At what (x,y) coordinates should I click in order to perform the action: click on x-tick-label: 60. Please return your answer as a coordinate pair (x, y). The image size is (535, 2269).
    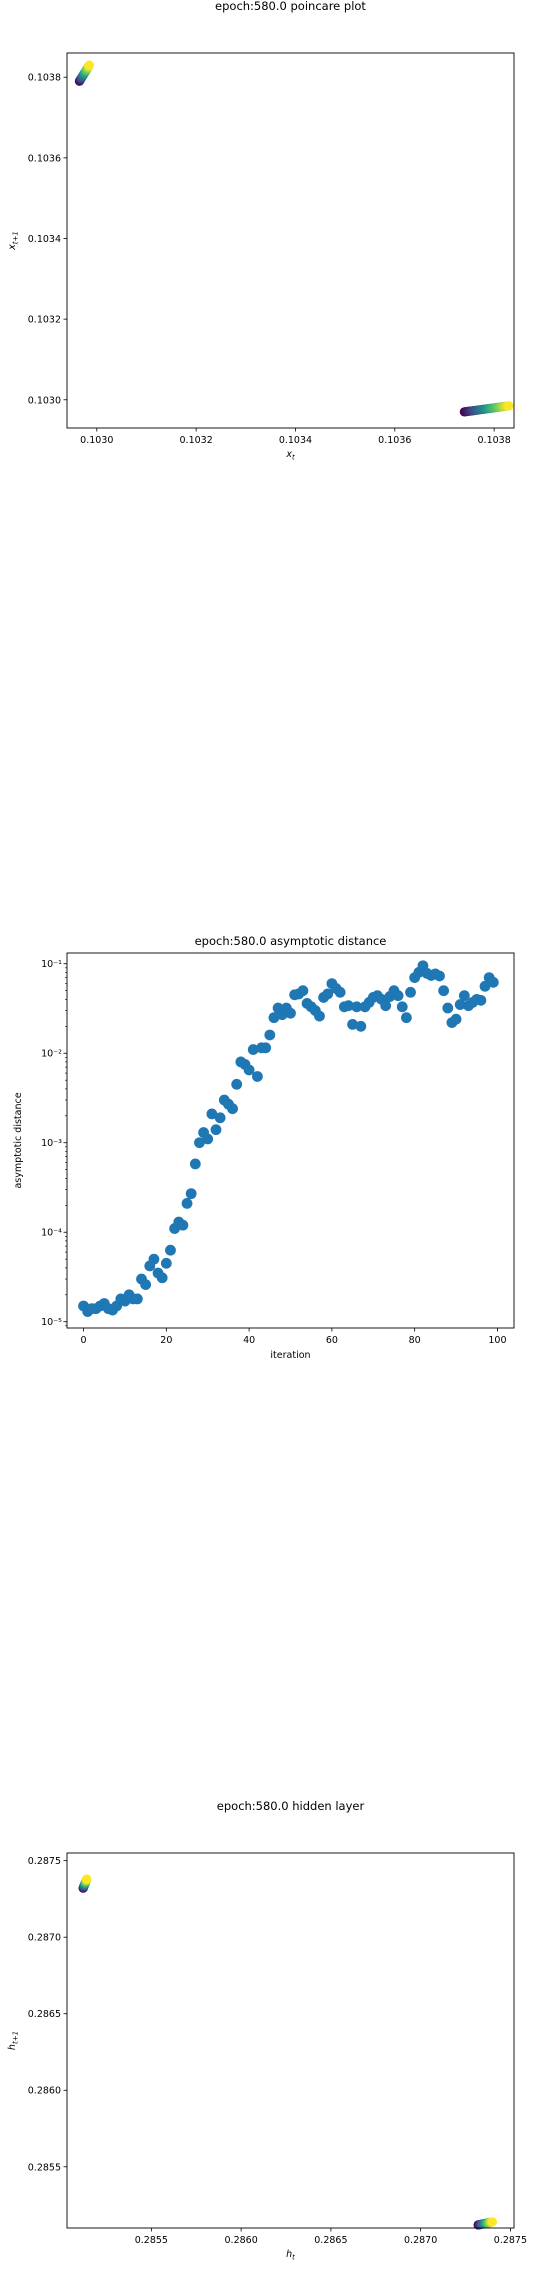
    Looking at the image, I should click on (332, 1340).